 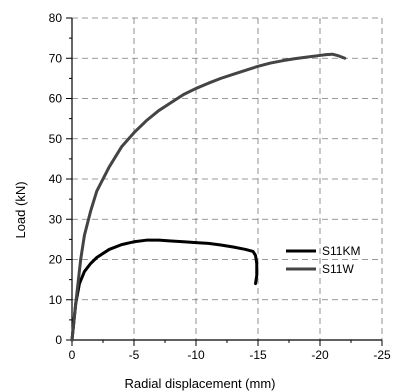 What do you see at coordinates (56, 58) in the screenshot?
I see `y-tick-label: 70` at bounding box center [56, 58].